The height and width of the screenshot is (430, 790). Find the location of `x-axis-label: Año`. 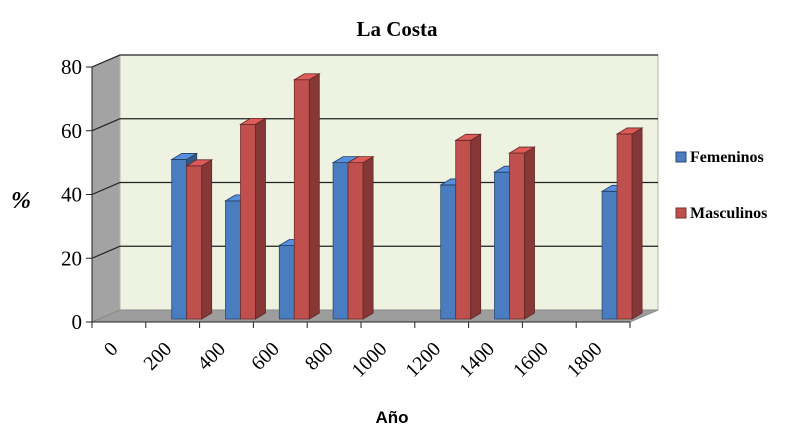

x-axis-label: Año is located at coordinates (391, 417).